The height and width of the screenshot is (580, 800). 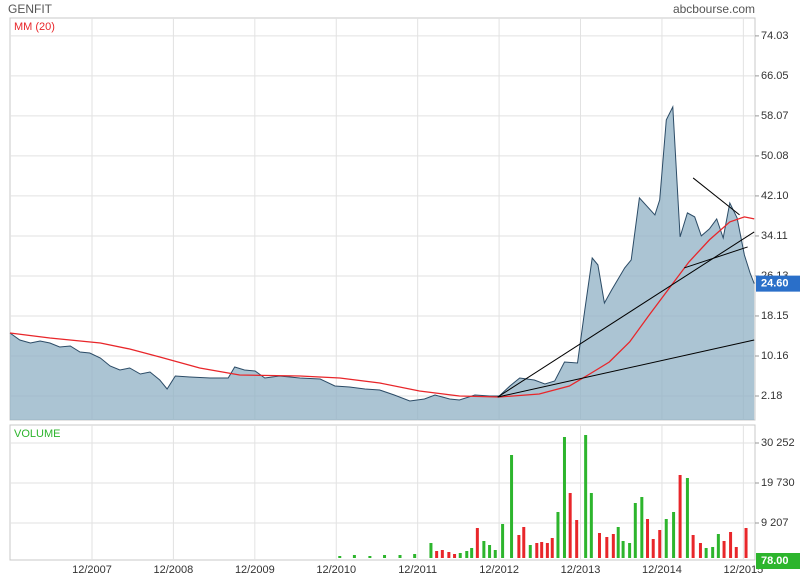 What do you see at coordinates (775, 316) in the screenshot?
I see `y-tick-label: 18.15` at bounding box center [775, 316].